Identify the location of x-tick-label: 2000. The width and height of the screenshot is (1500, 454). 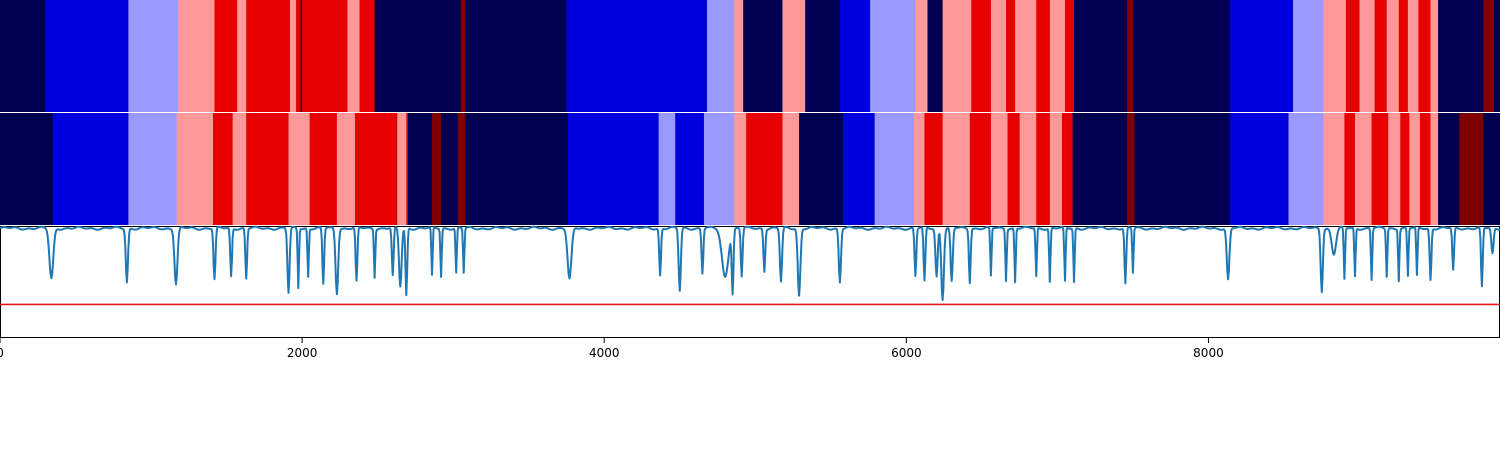
(302, 353).